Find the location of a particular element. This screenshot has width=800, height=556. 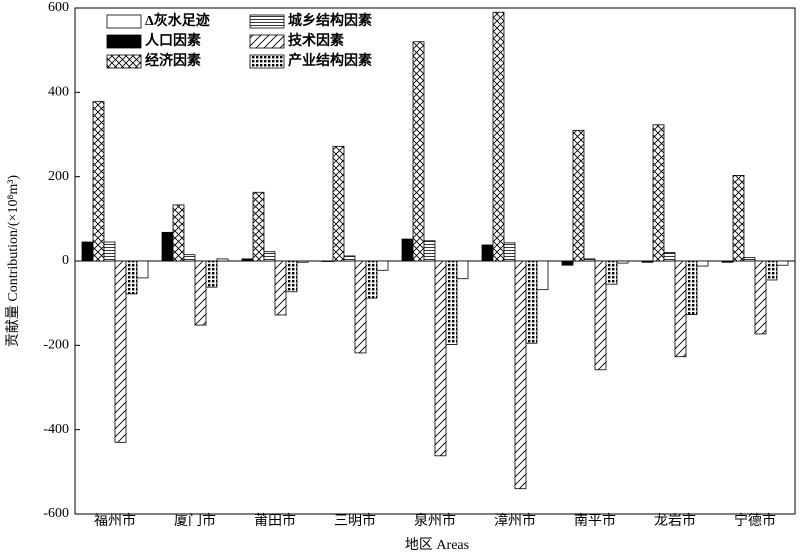

x-tick-label: 龙岩市 is located at coordinates (675, 520).